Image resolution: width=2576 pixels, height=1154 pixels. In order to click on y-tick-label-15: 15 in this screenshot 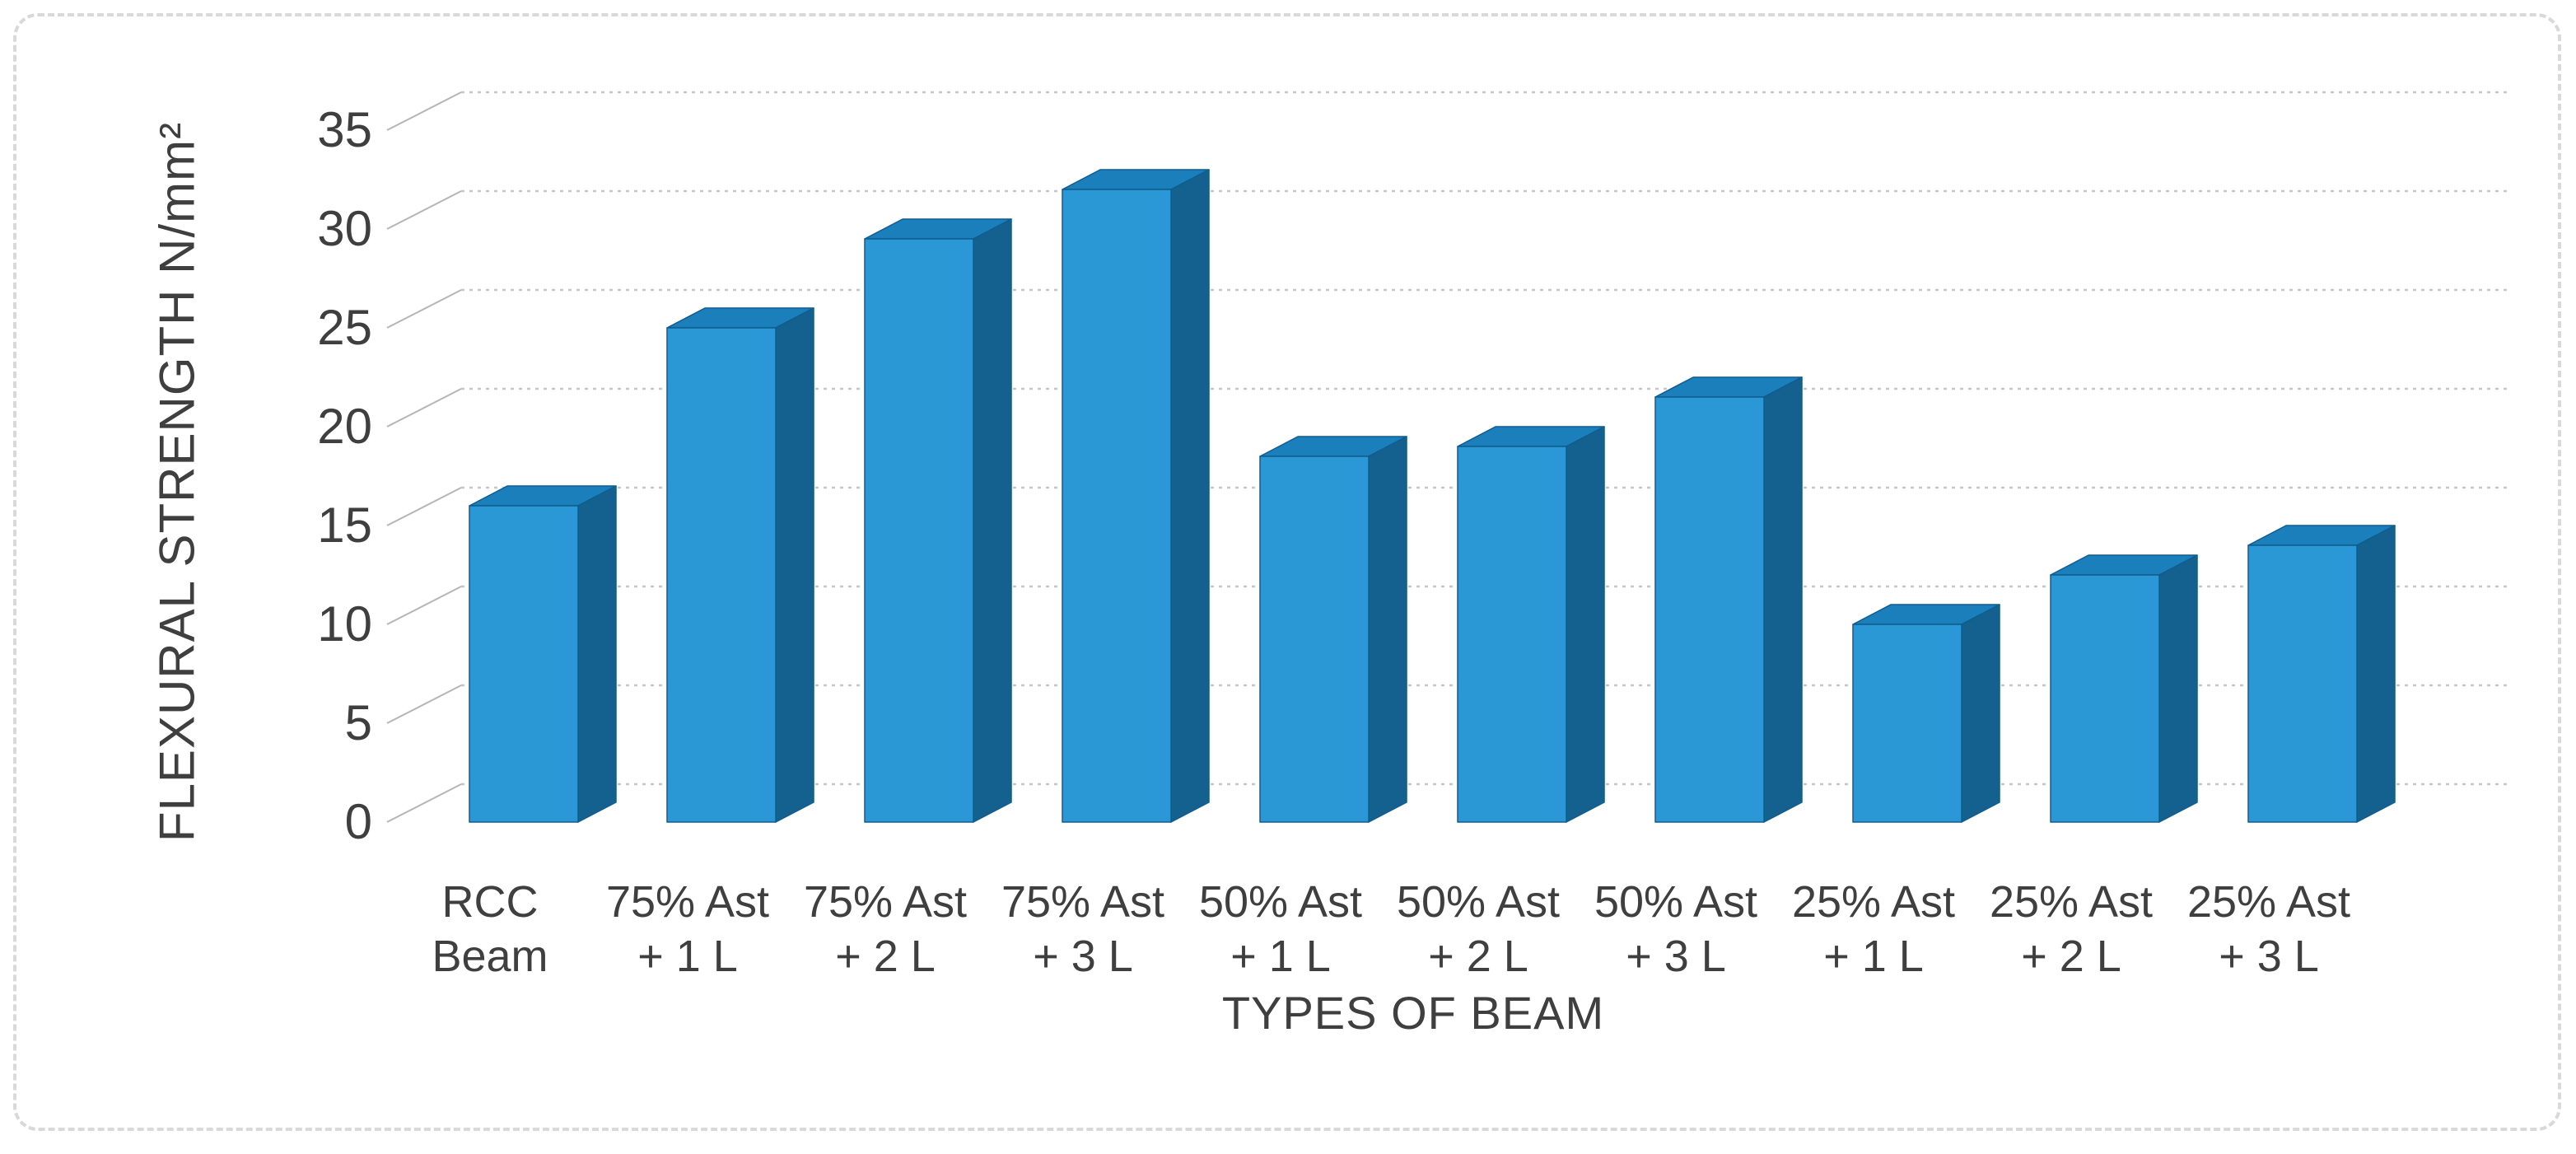, I will do `click(344, 525)`.